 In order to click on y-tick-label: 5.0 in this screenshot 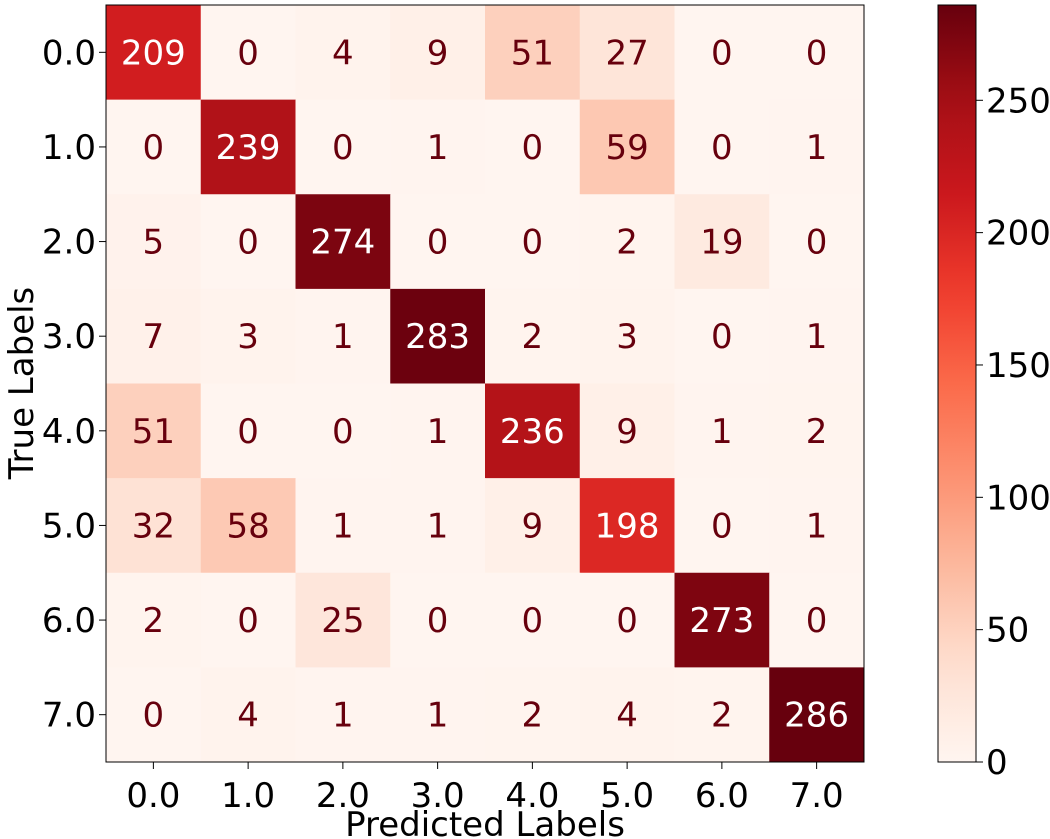, I will do `click(69, 526)`.